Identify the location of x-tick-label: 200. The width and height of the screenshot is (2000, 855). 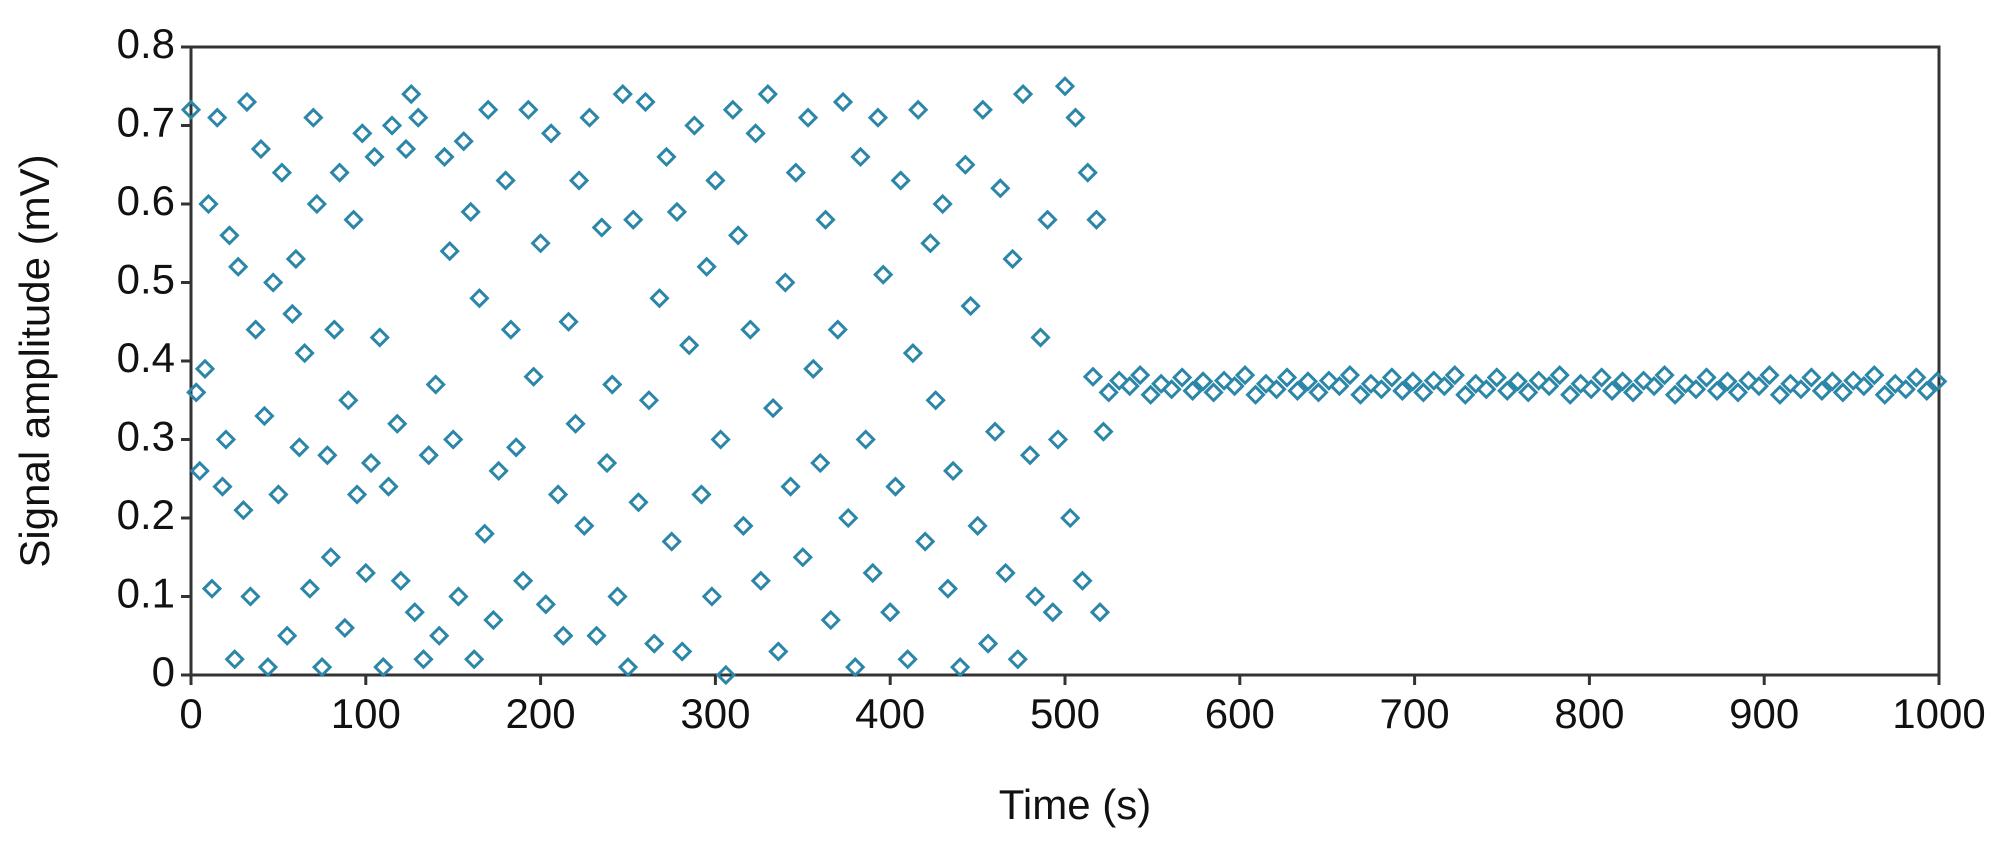
(541, 713).